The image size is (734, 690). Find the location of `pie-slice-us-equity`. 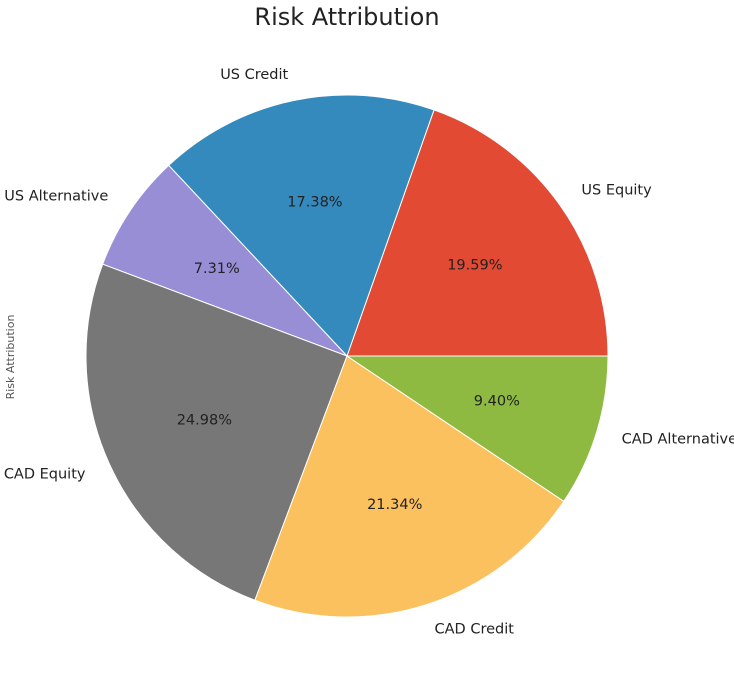

pie-slice-us-equity is located at coordinates (477, 233).